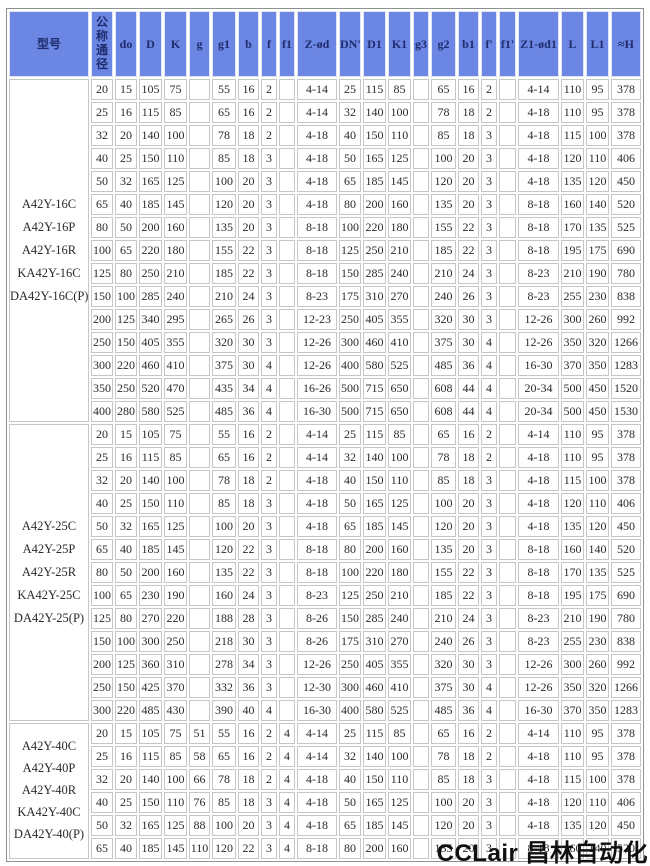  I want to click on cell: 370, so click(175, 687).